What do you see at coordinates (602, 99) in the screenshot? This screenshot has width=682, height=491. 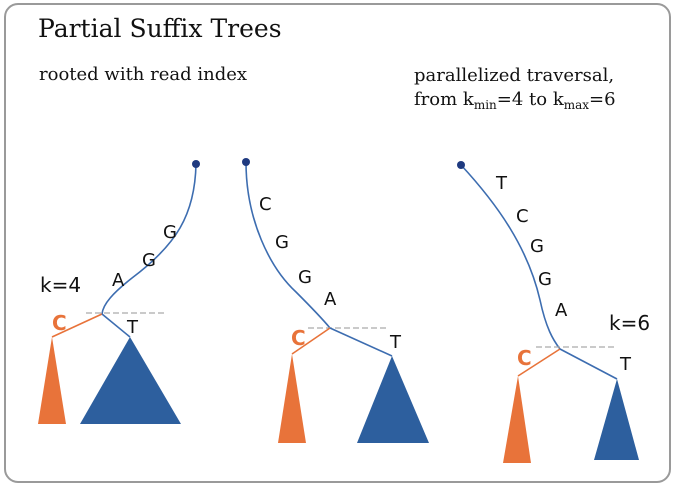 I see `subtitle-kmax-value: =6` at bounding box center [602, 99].